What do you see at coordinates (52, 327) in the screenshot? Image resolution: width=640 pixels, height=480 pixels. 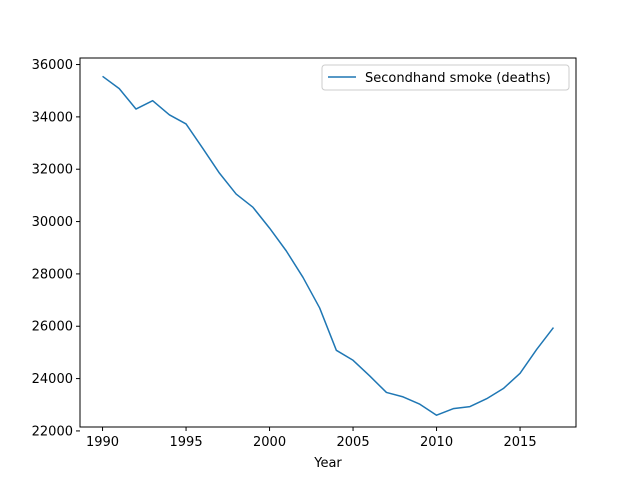 I see `y-tick-label: 26000` at bounding box center [52, 327].